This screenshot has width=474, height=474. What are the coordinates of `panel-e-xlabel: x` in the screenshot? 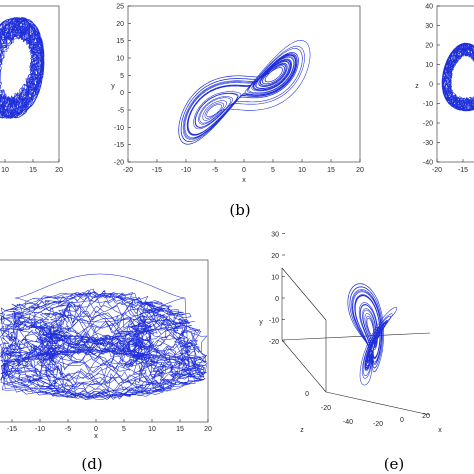 It's located at (440, 430).